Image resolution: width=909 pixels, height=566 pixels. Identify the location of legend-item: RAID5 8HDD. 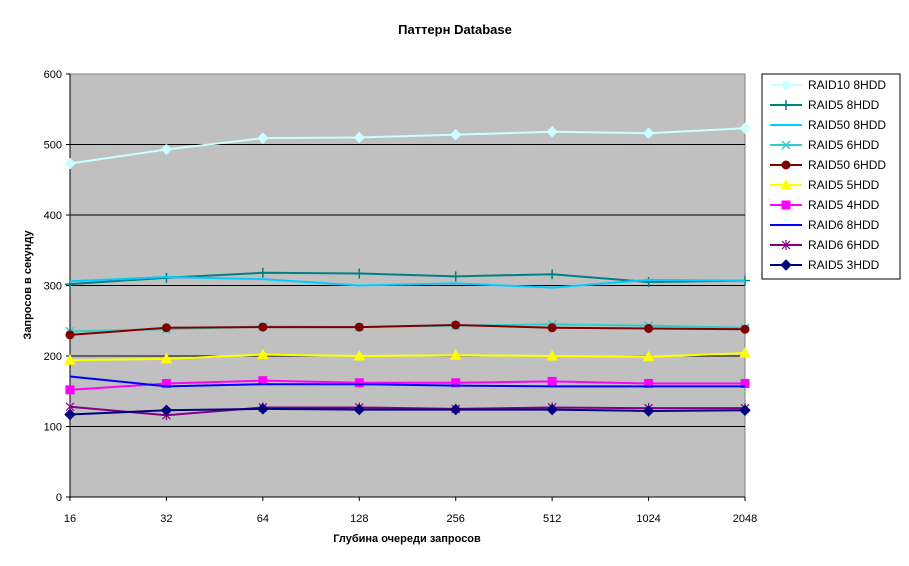
(825, 105).